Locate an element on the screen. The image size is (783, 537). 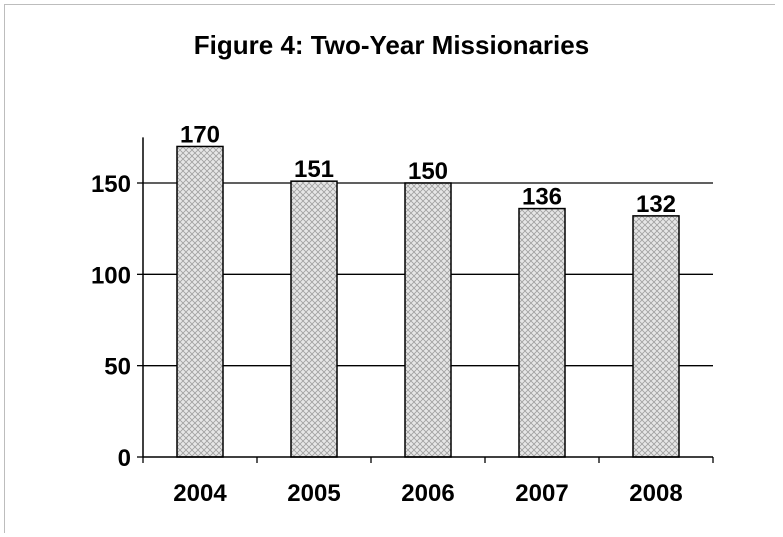
y-tick-label: 0 is located at coordinates (124, 458).